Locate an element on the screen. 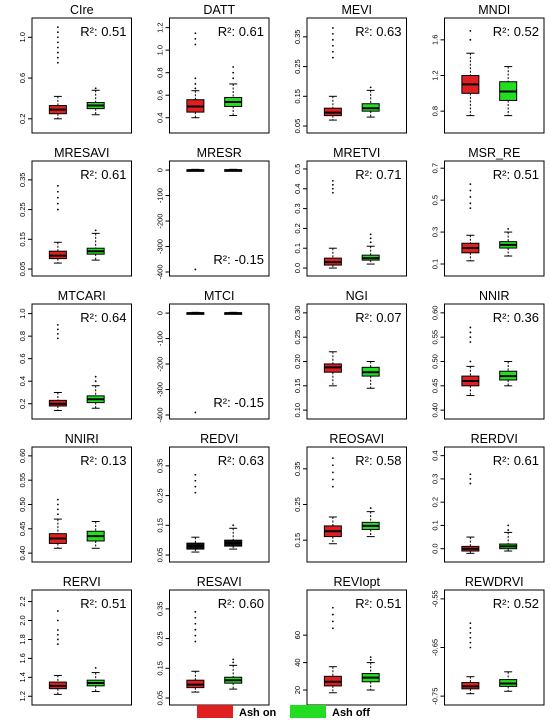 This screenshot has height=725, width=550. y-tick-label: 0.20 is located at coordinates (297, 361).